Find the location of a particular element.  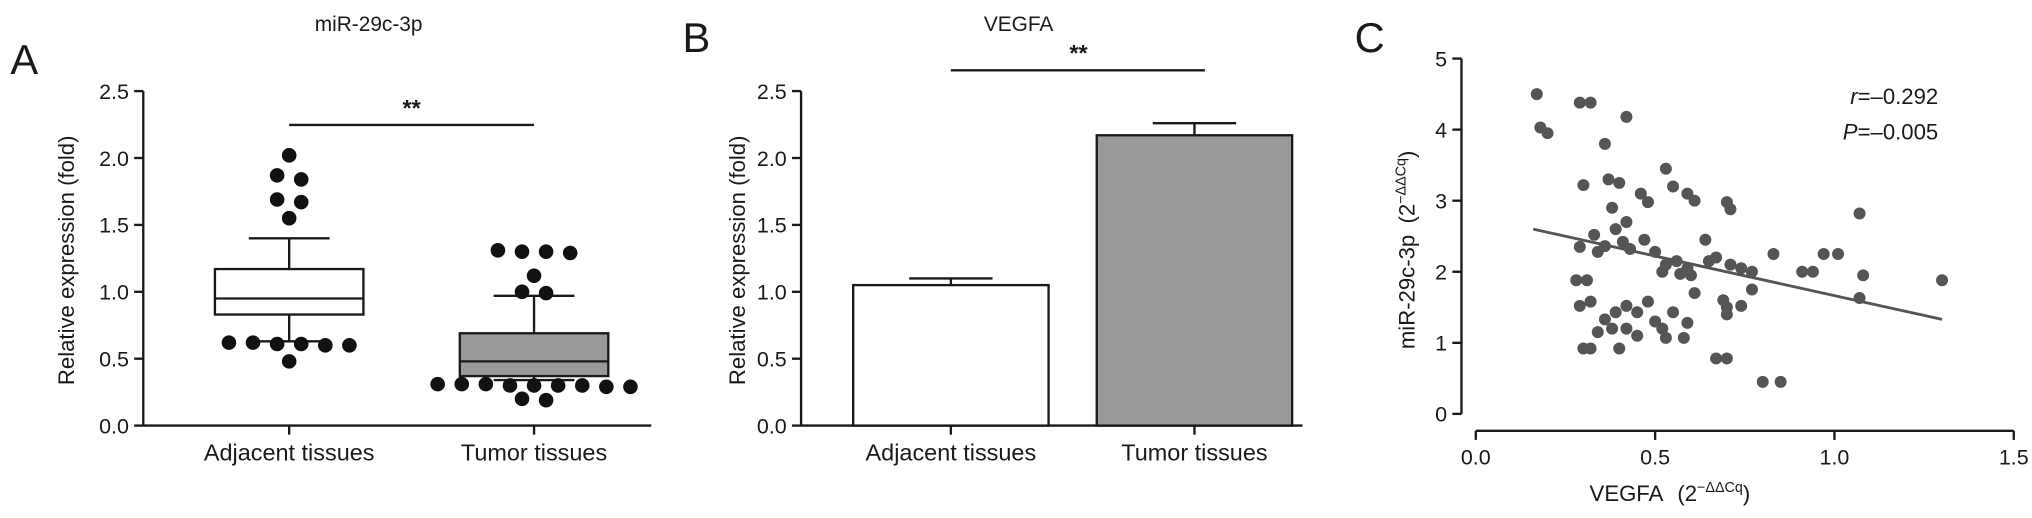

box-plot-tumor-tissues is located at coordinates (534, 325).